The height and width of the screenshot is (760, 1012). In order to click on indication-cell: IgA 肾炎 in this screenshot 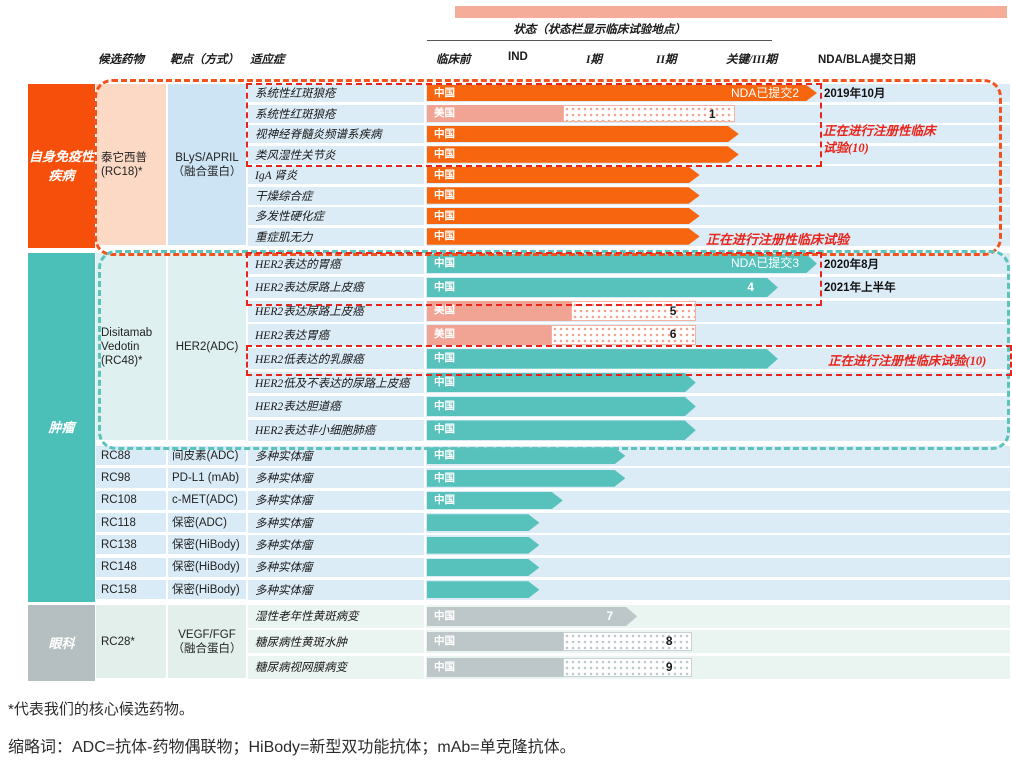, I will do `click(336, 175)`.